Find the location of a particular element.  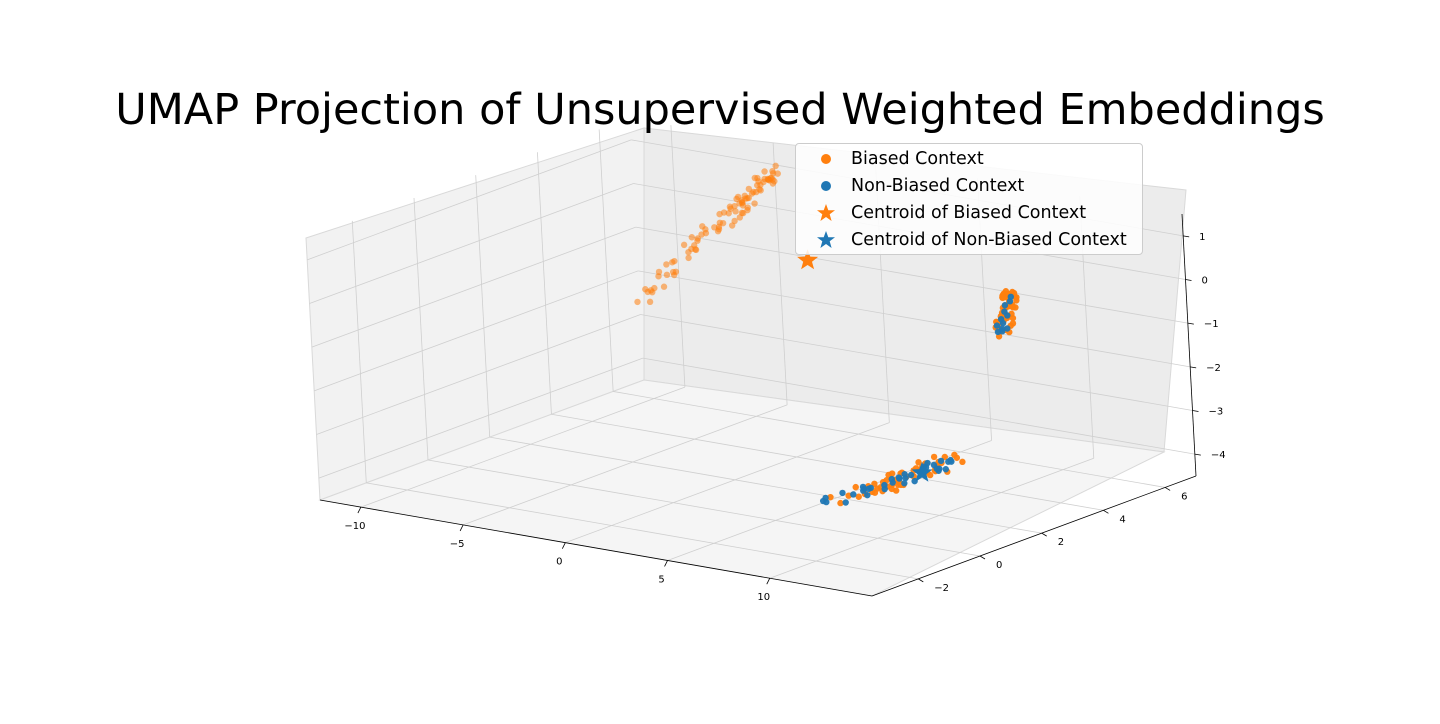

z-tick-label: −1 is located at coordinates (1211, 324).